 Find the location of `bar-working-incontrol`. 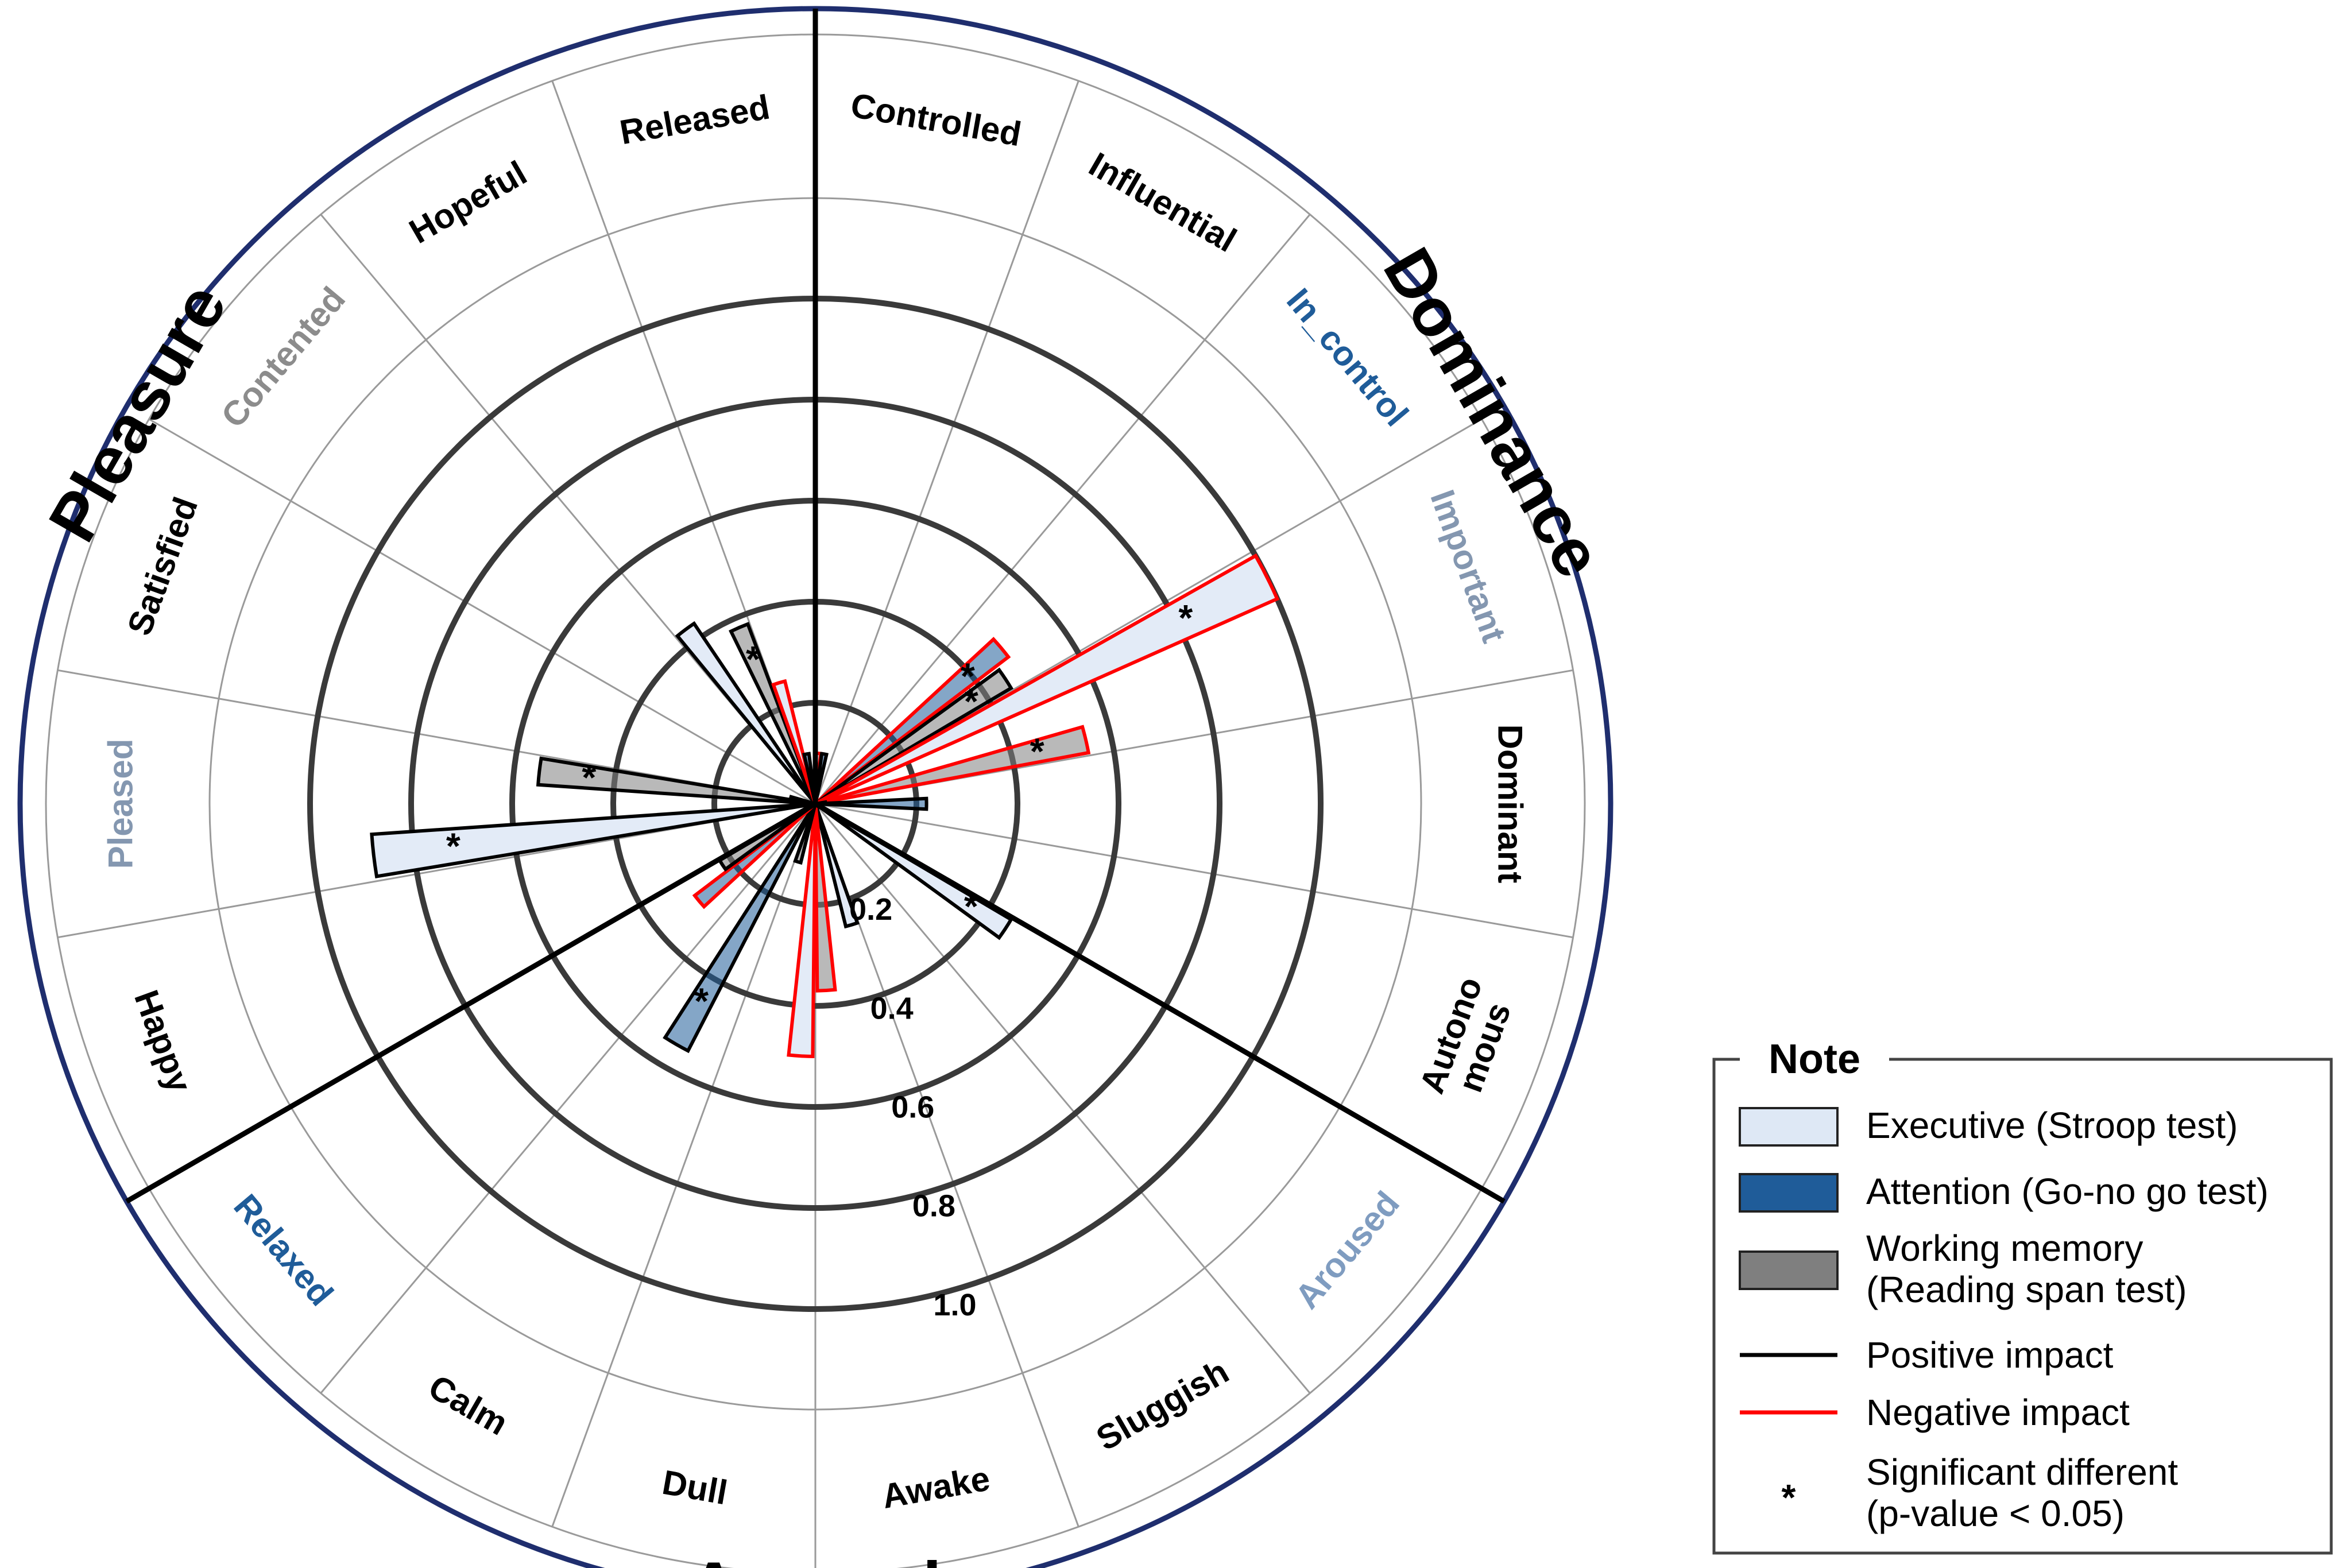

bar-working-incontrol is located at coordinates (913, 737).